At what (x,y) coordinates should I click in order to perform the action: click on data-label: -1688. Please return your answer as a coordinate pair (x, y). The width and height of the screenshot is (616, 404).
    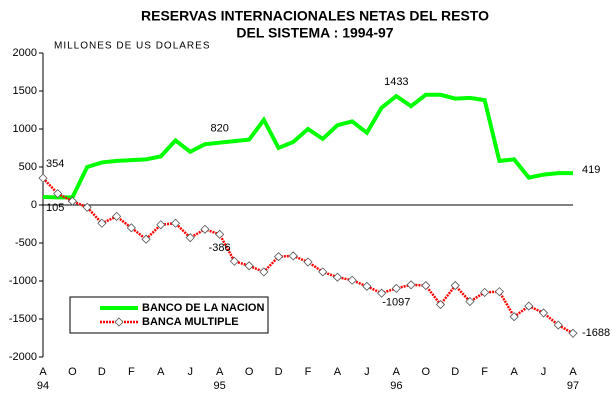
    Looking at the image, I should click on (596, 333).